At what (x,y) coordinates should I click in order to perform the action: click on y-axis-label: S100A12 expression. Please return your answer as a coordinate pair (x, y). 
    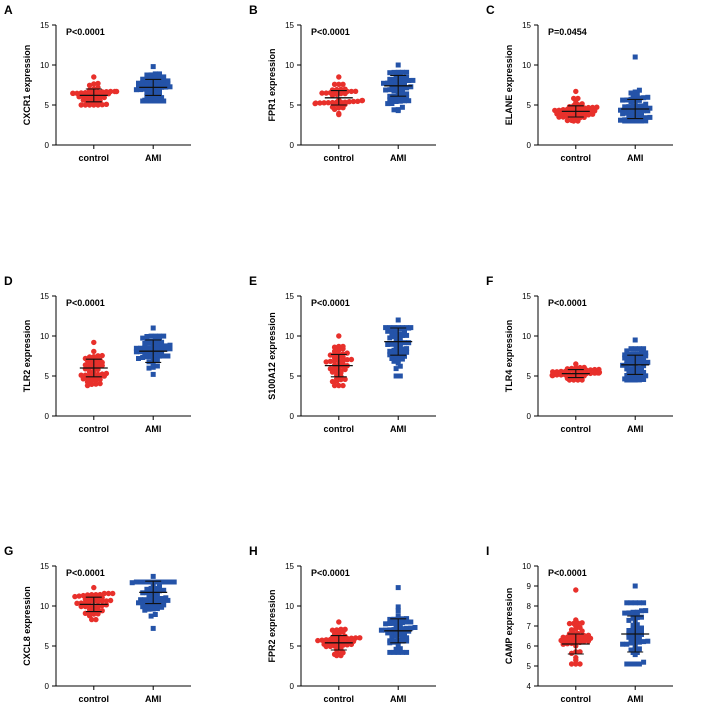
    Looking at the image, I should click on (272, 356).